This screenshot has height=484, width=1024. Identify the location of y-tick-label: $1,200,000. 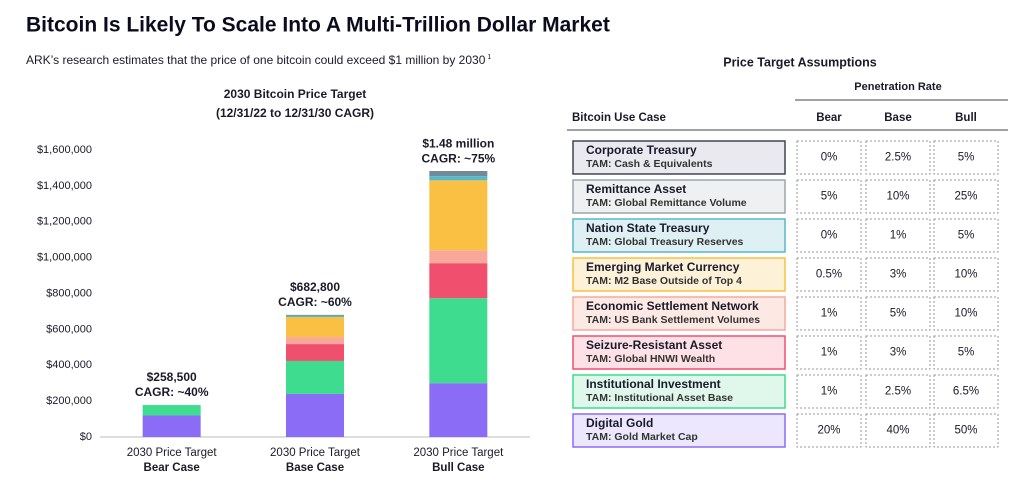
(64, 222).